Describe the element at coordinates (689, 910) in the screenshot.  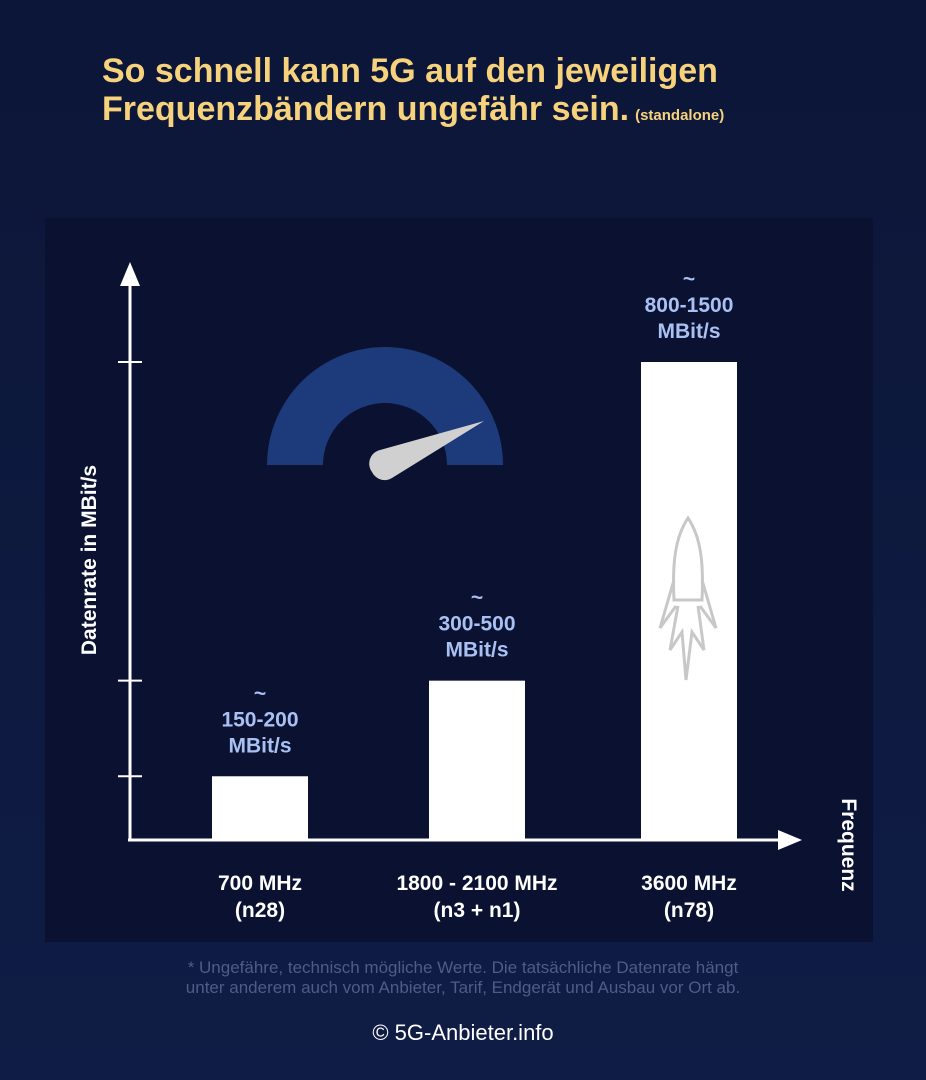
I see `x-tick-label-band: (n78)` at that location.